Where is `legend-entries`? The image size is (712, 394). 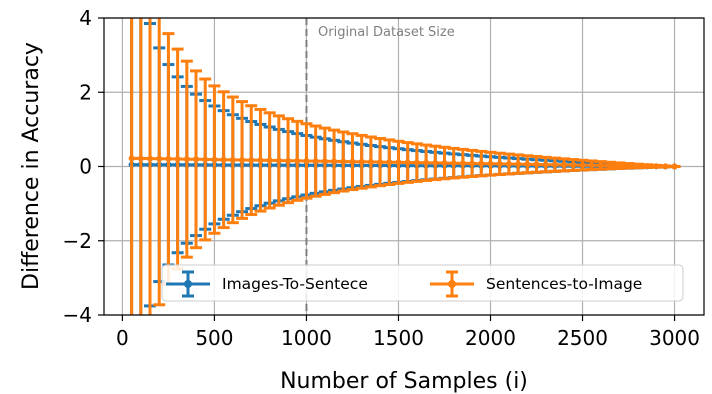
legend-entries is located at coordinates (320, 284).